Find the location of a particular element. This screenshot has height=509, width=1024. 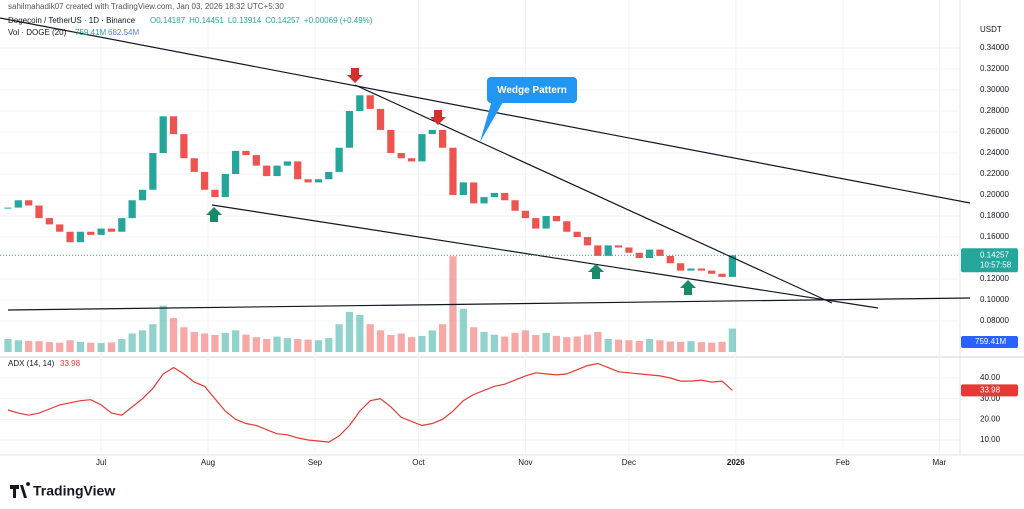

y-tick-label: 0.30000 is located at coordinates (994, 89).